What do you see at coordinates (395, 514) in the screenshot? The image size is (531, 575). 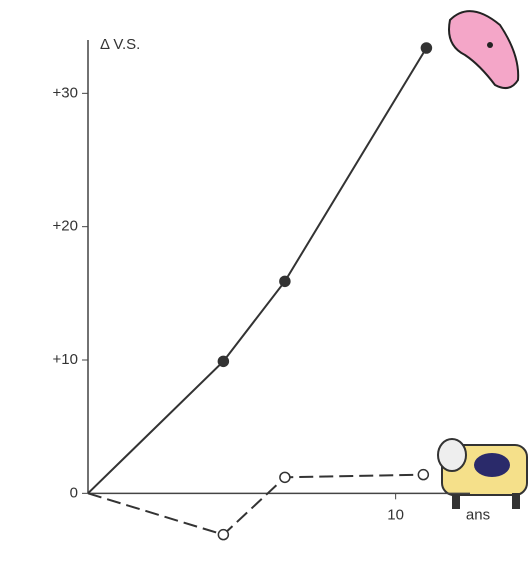 I see `x-tick-label: 10` at bounding box center [395, 514].